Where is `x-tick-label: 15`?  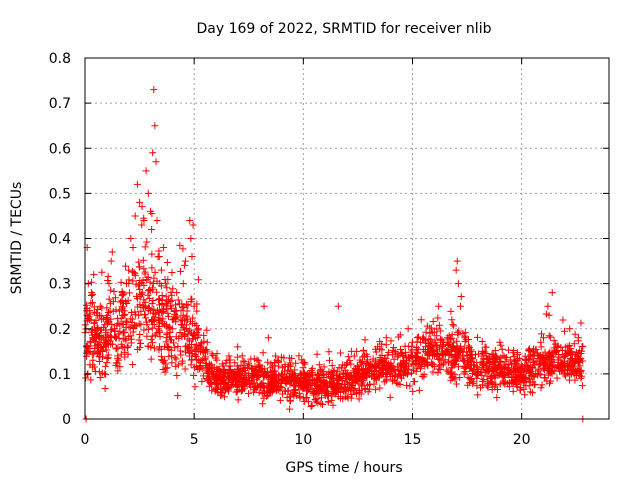 x-tick-label: 15 is located at coordinates (413, 440).